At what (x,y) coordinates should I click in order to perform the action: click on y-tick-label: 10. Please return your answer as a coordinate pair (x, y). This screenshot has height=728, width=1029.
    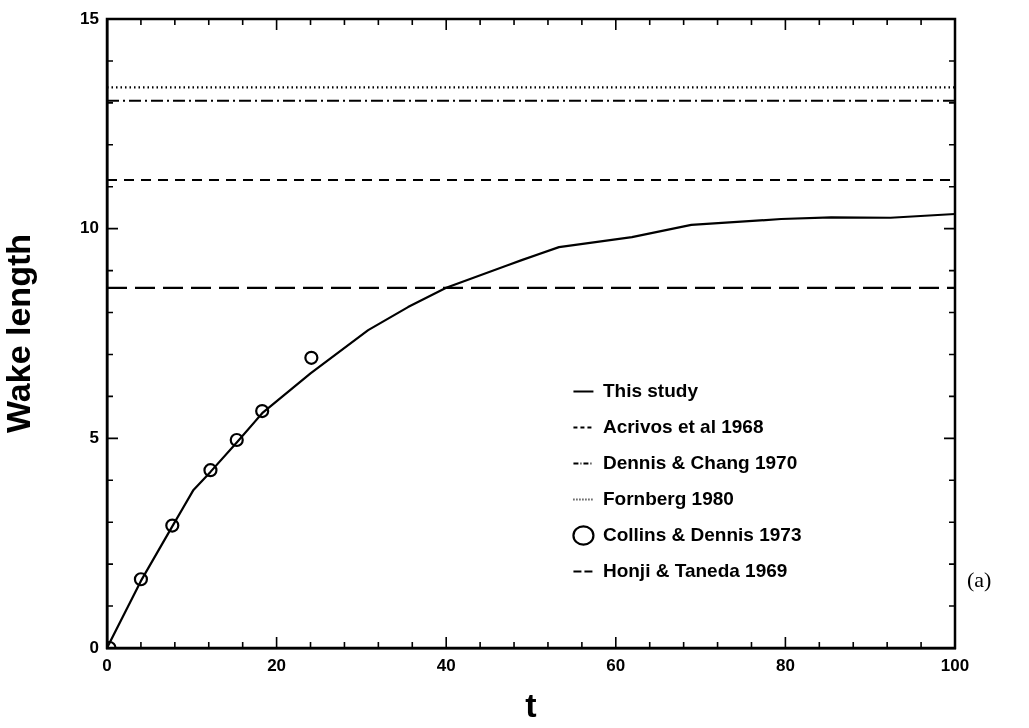
    Looking at the image, I should click on (89, 228).